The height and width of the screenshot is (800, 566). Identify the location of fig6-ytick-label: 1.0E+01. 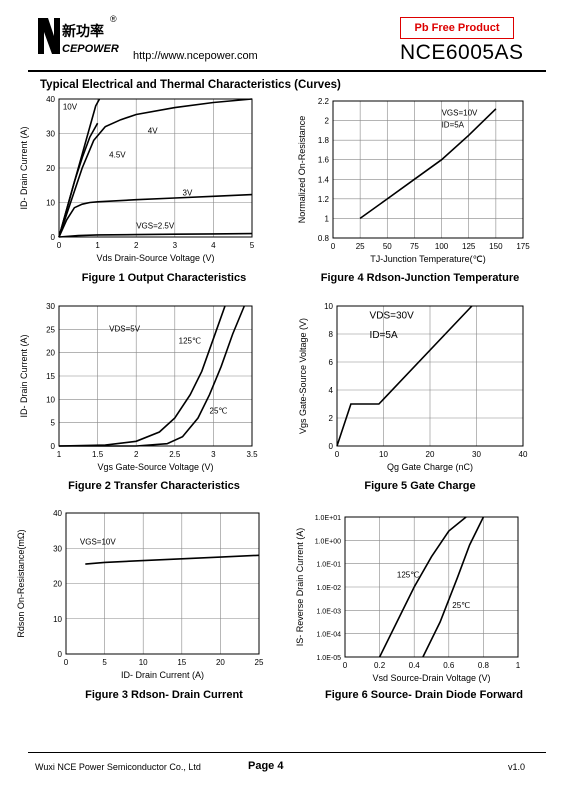
(328, 518).